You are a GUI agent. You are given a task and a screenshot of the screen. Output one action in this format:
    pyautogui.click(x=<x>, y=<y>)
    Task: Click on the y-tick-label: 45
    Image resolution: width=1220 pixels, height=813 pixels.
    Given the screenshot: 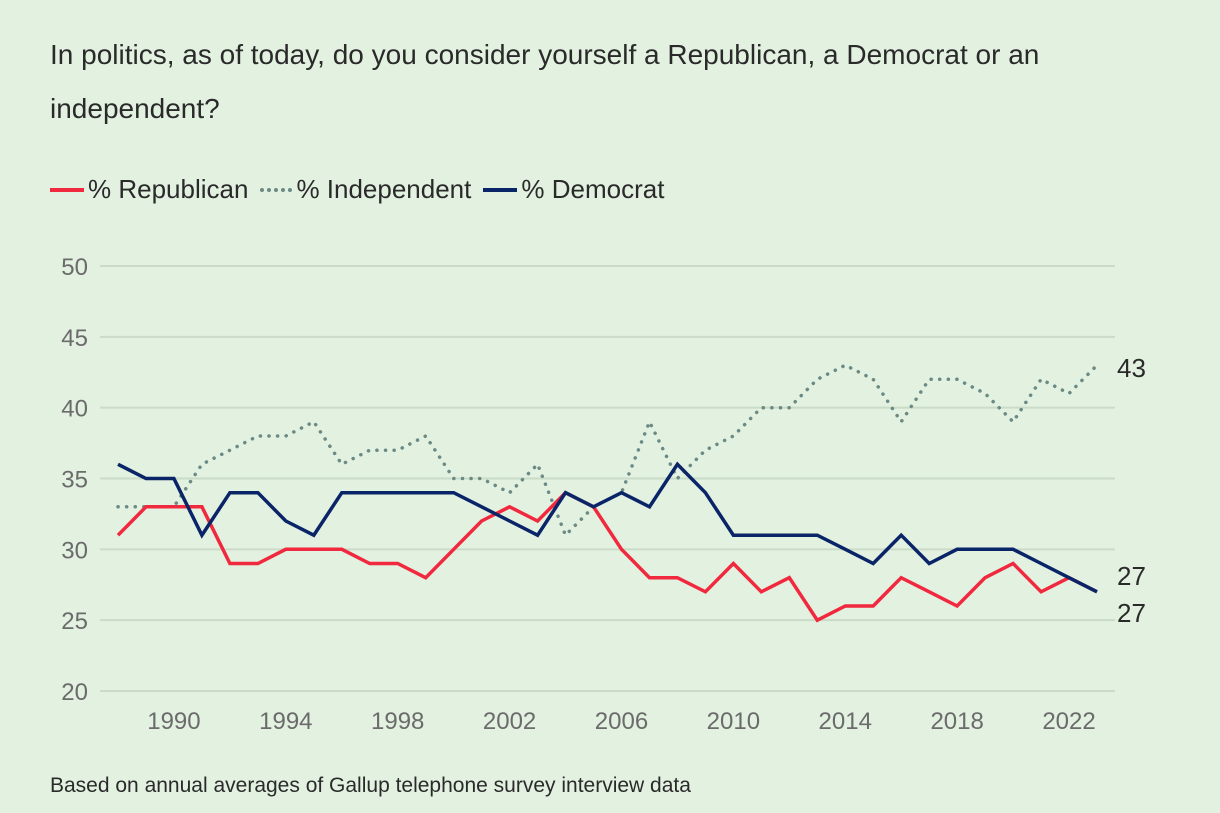 What is the action you would take?
    pyautogui.click(x=74, y=338)
    